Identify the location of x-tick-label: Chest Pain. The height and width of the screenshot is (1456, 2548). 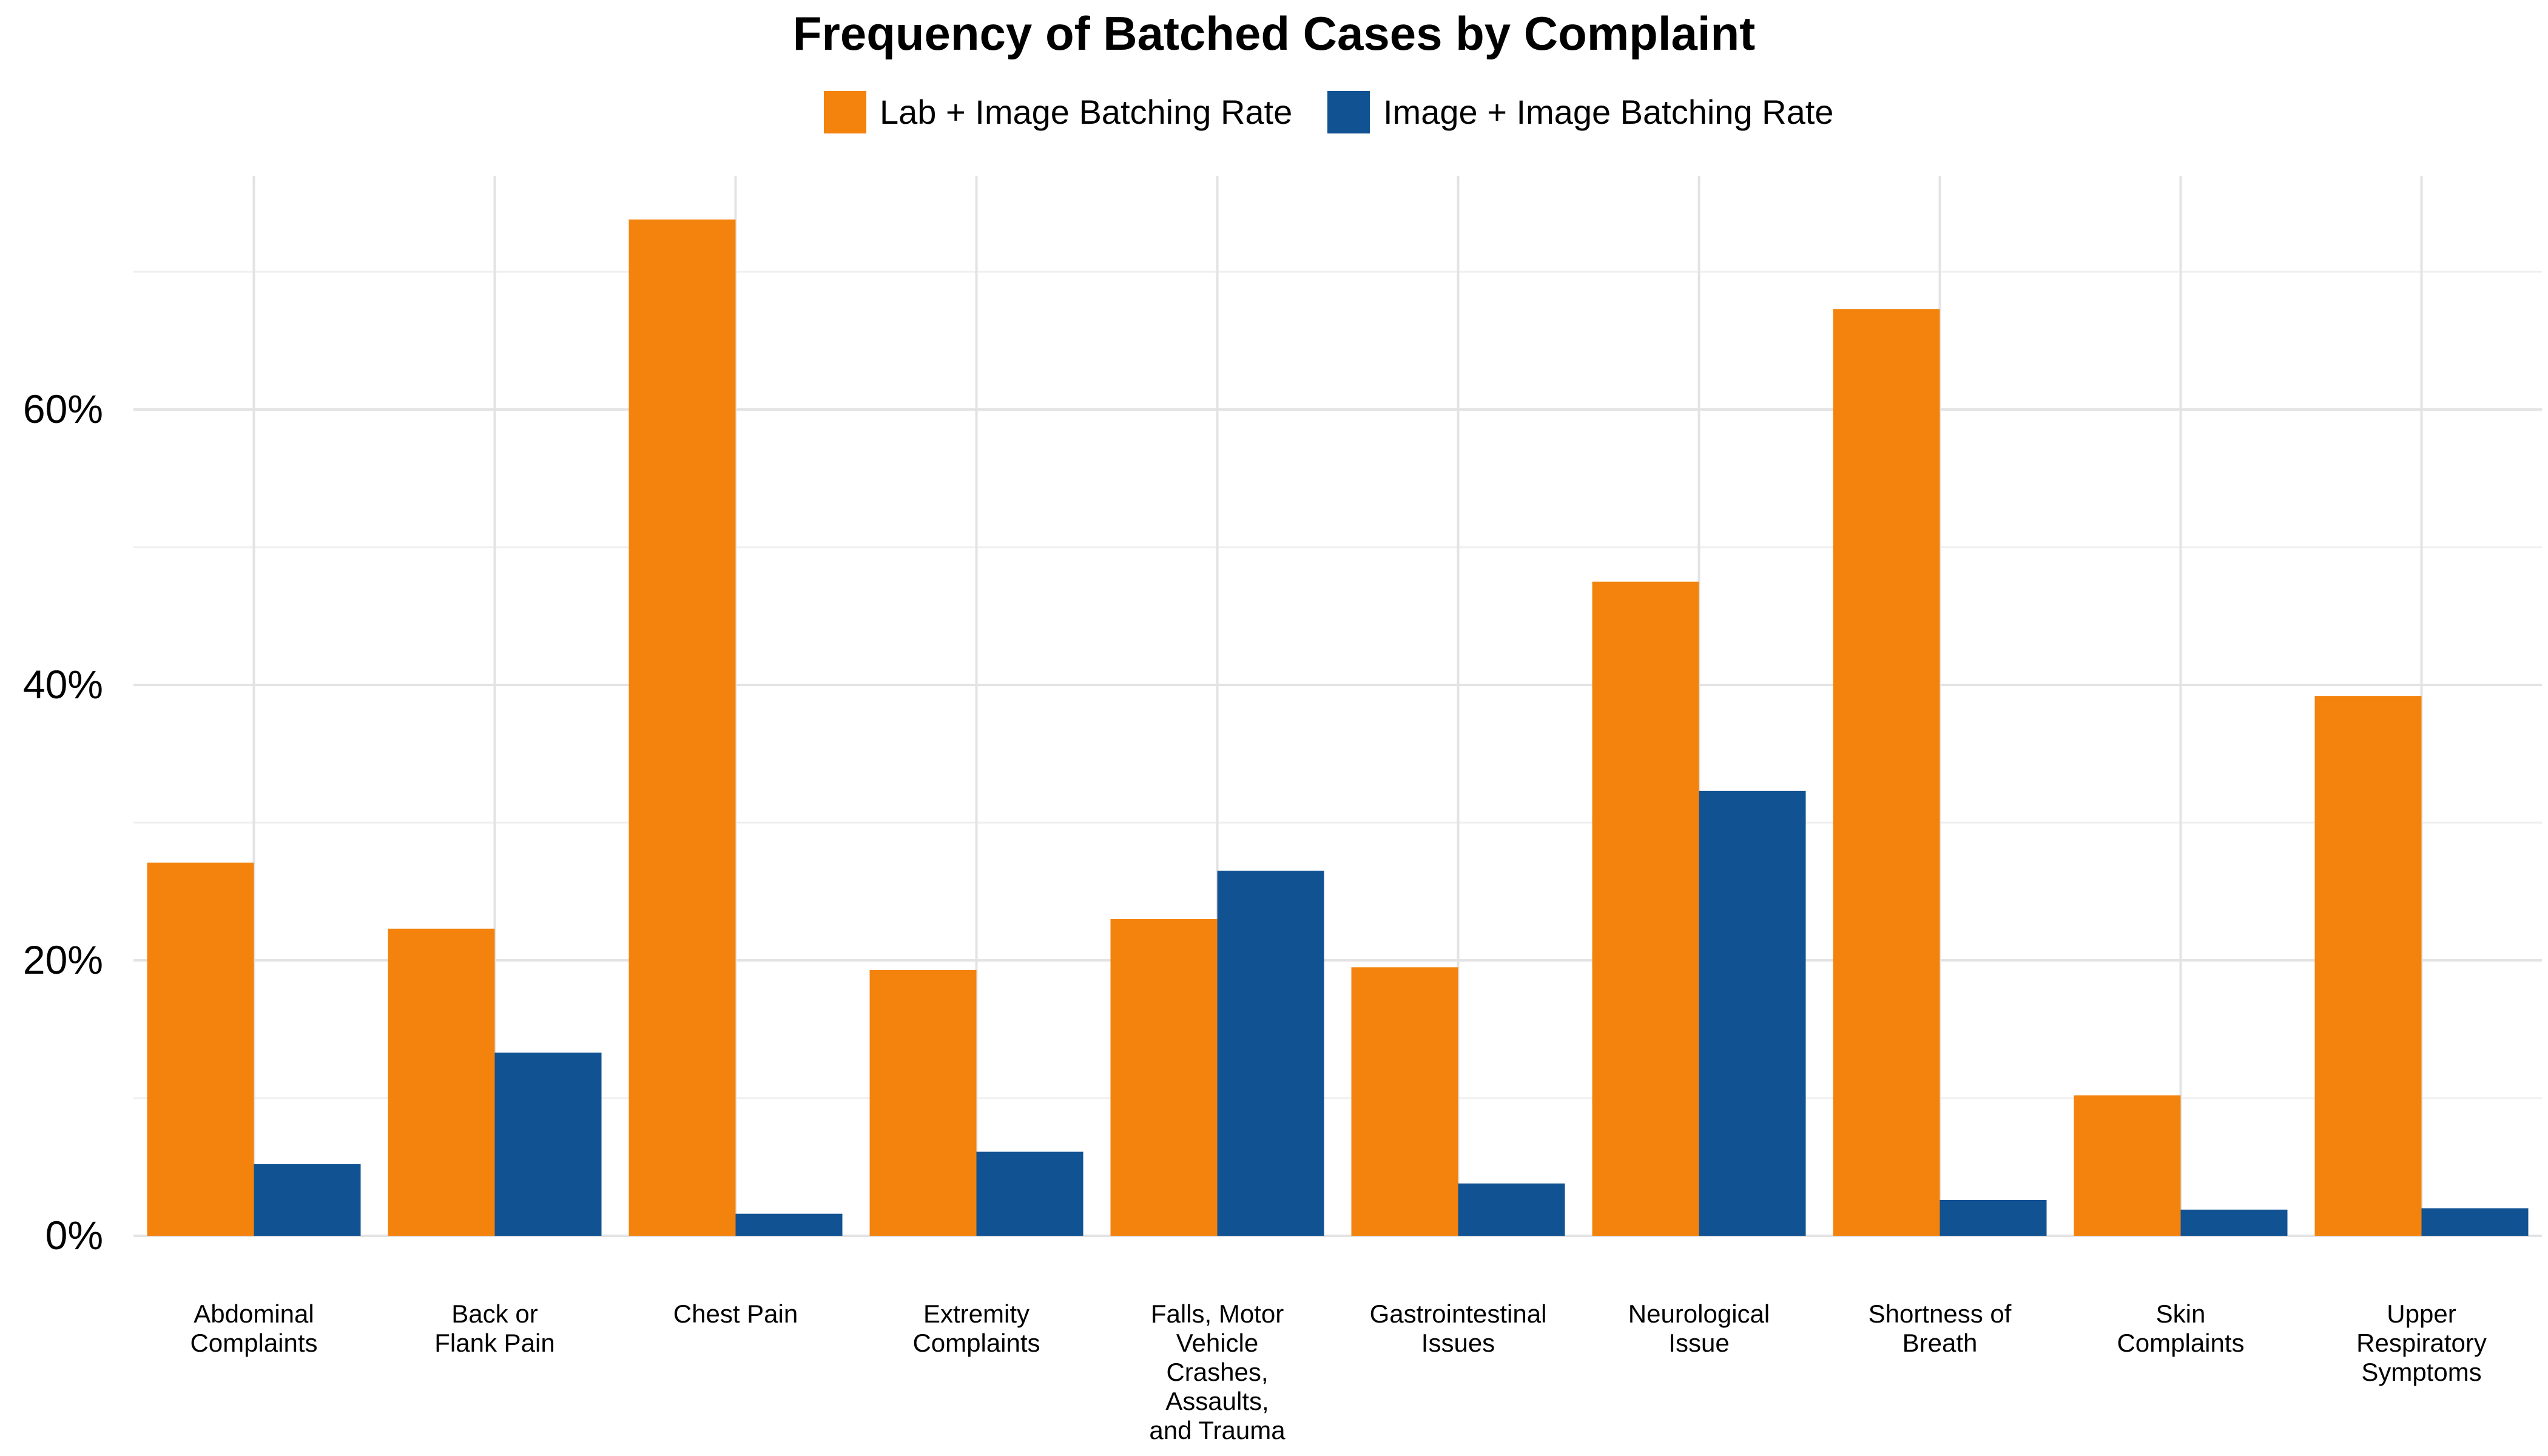
(735, 1313).